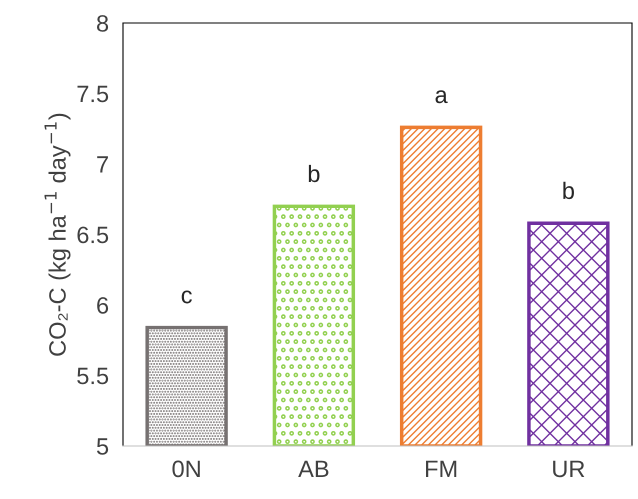  I want to click on y-axis-title: CO₂-C (kg ha$^{−1}$ day$^{−1}$), so click(57, 235).